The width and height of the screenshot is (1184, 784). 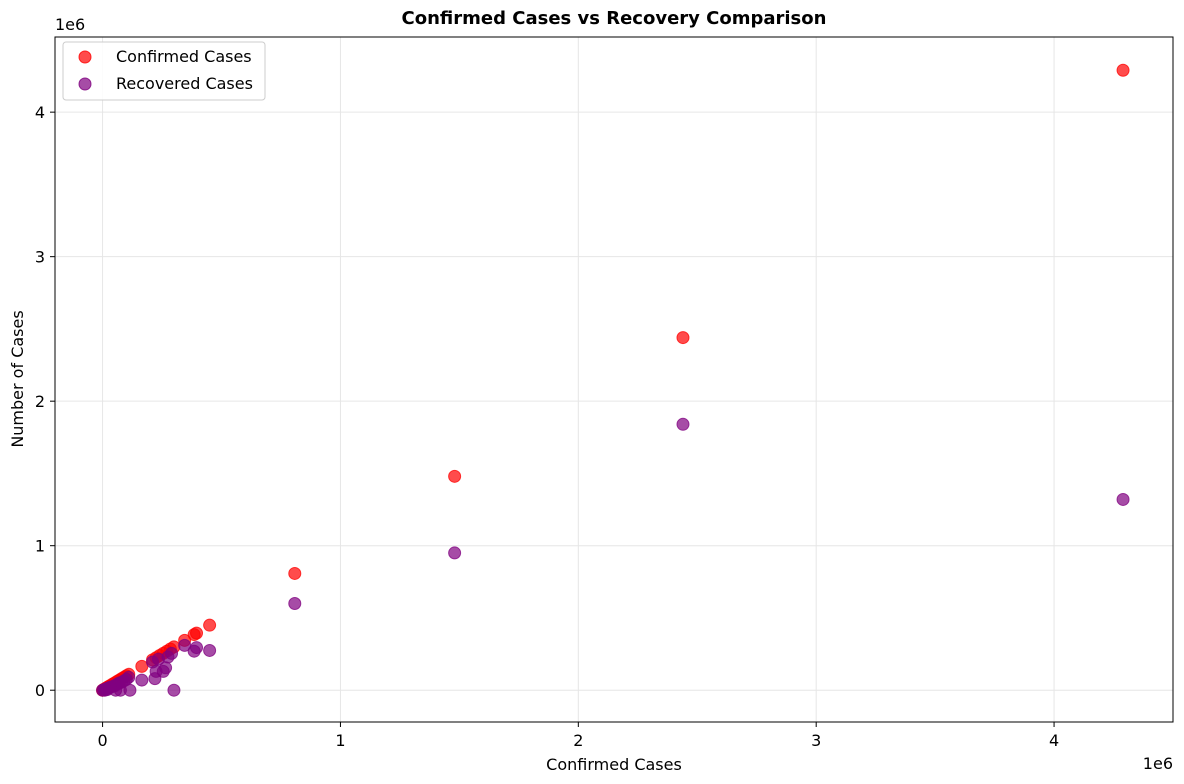 What do you see at coordinates (340, 740) in the screenshot?
I see `x-tick-label: 1` at bounding box center [340, 740].